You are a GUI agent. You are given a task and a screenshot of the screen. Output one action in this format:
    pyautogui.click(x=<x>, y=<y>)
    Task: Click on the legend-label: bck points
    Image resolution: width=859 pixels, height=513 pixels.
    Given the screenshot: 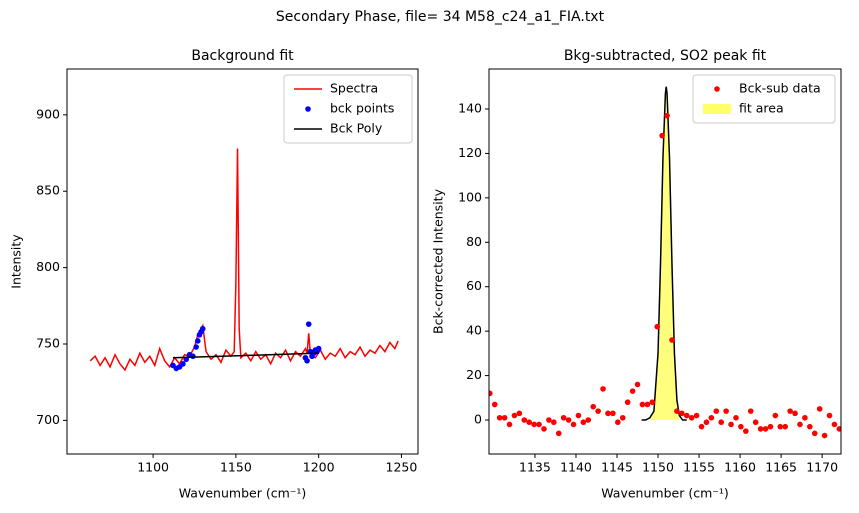 What is the action you would take?
    pyautogui.click(x=362, y=108)
    